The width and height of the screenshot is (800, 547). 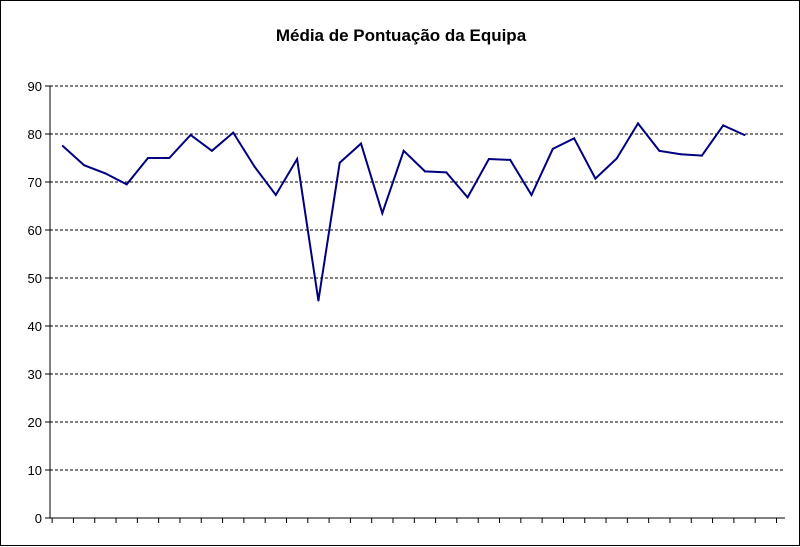 What do you see at coordinates (35, 86) in the screenshot?
I see `y-tick-label-90: 90` at bounding box center [35, 86].